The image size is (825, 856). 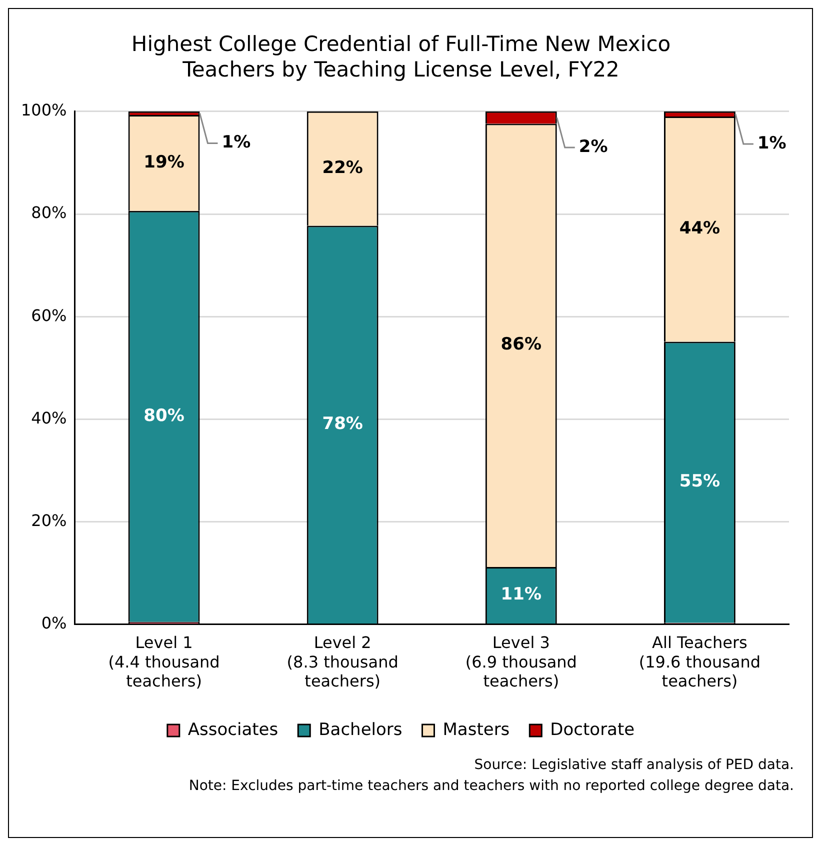 I want to click on legend-label: Associates, so click(x=233, y=730).